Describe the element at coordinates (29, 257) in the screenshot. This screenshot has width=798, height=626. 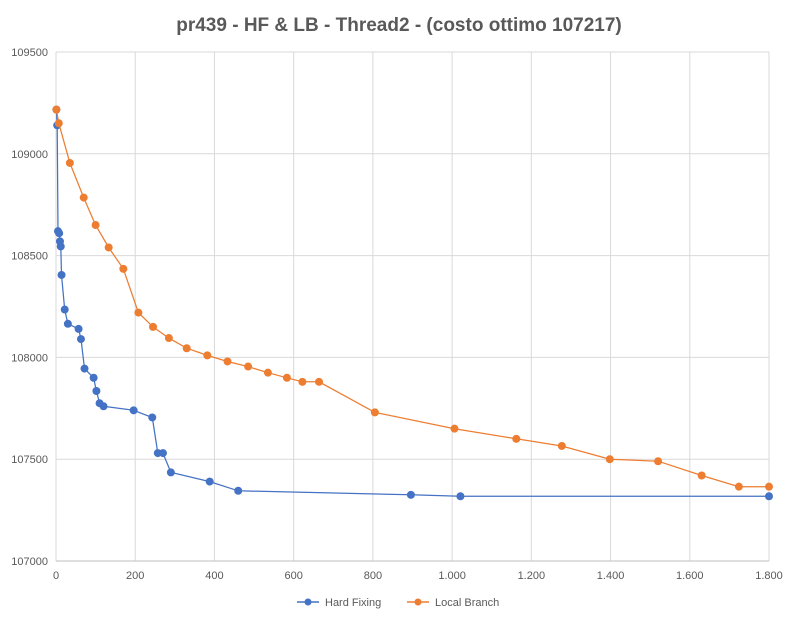
I see `y-tick-label: 108500` at that location.